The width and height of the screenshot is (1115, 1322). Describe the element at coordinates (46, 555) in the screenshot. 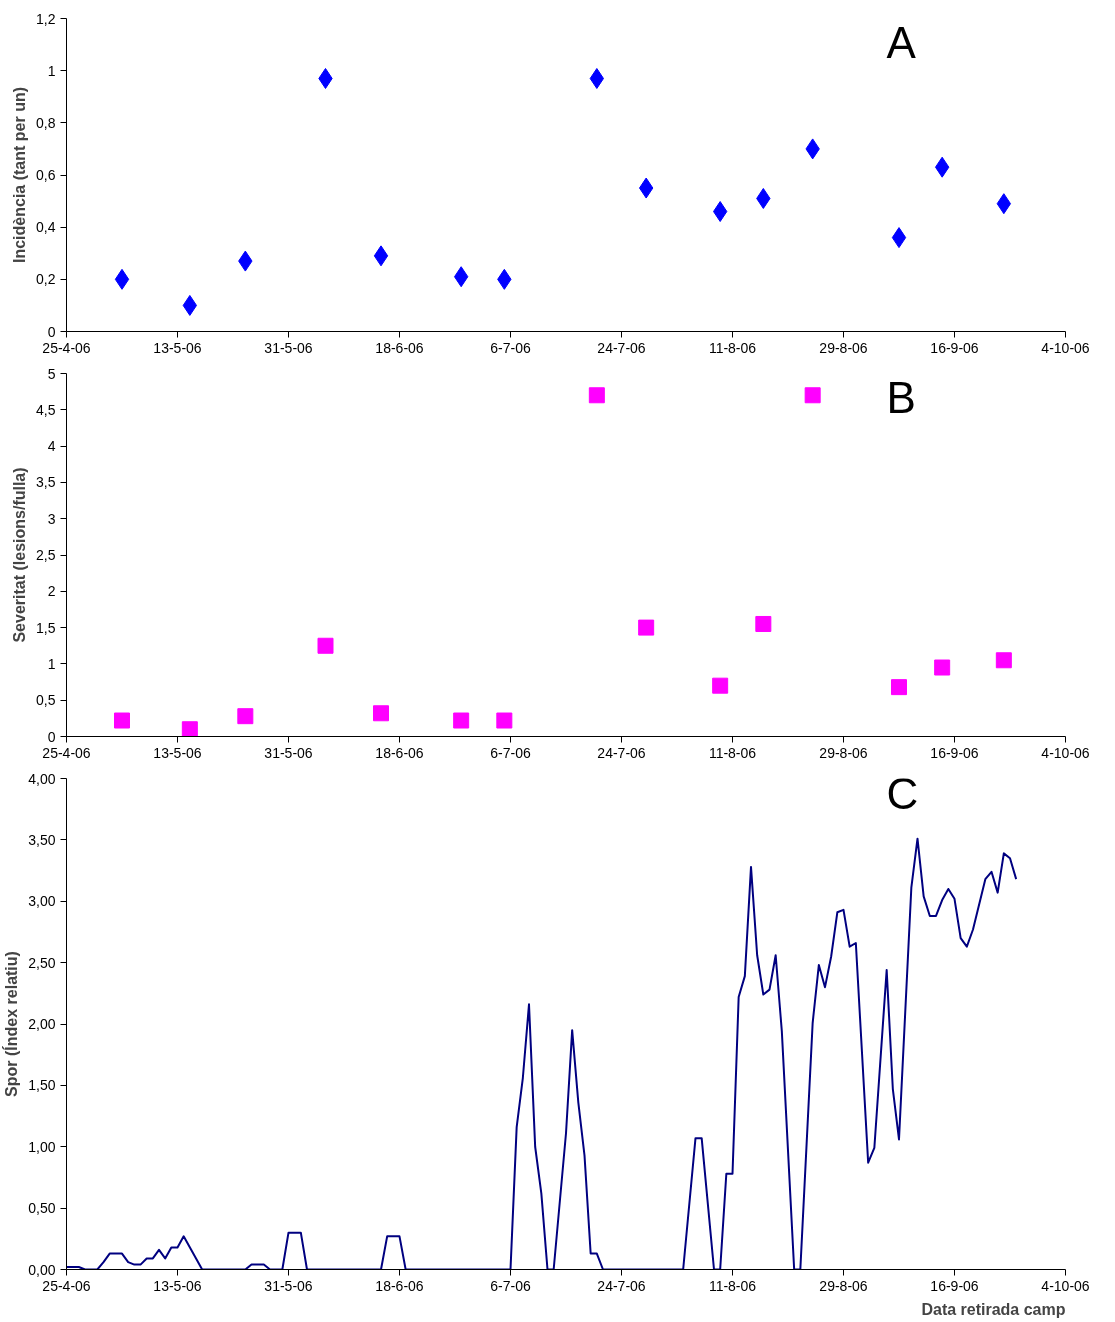

I see `y-tick-label: 2,5` at that location.